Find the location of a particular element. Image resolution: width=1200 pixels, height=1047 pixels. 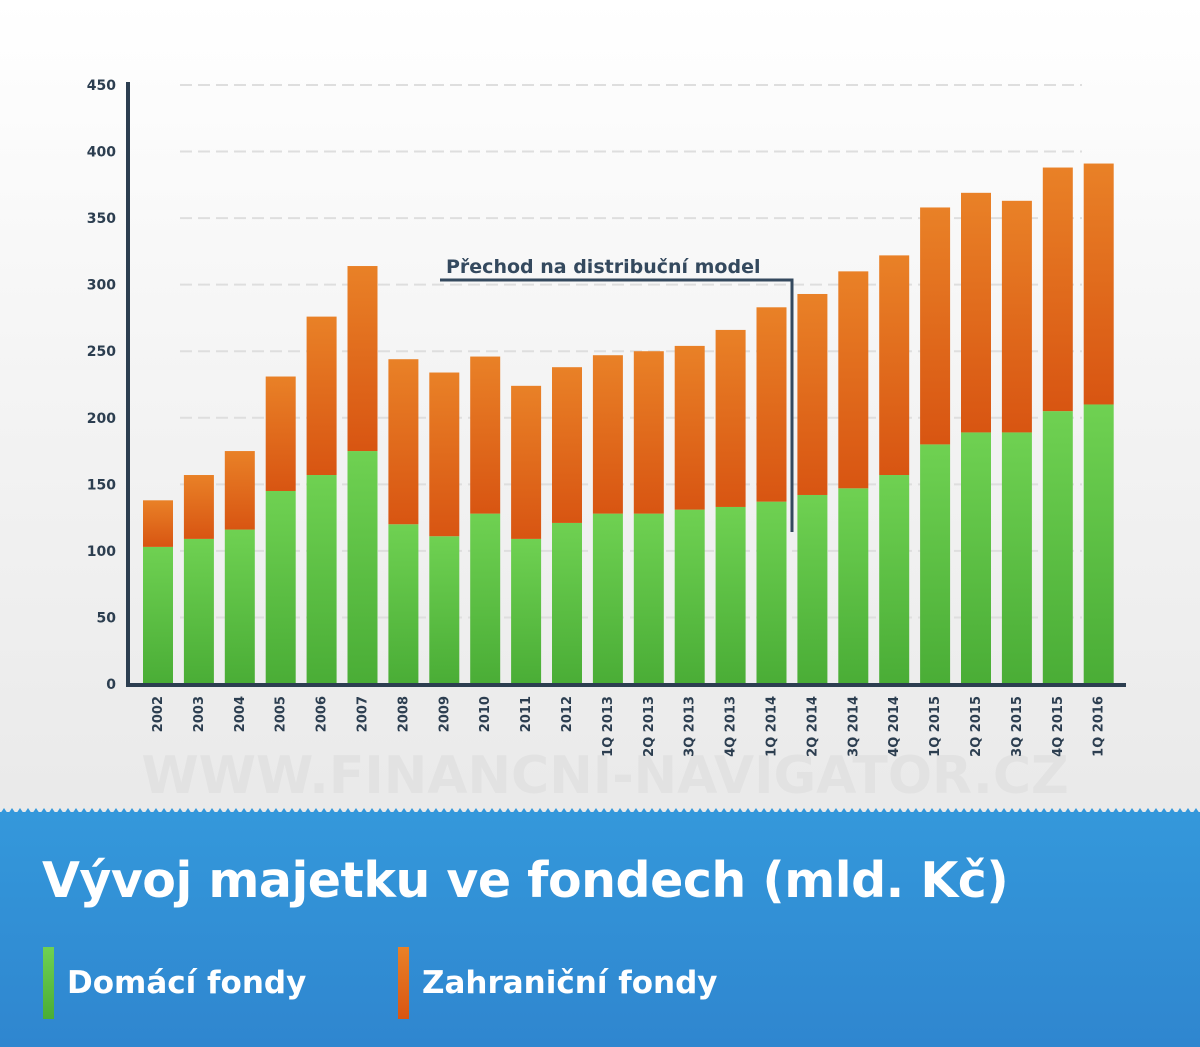

x-tick-label: 2004 is located at coordinates (240, 714).